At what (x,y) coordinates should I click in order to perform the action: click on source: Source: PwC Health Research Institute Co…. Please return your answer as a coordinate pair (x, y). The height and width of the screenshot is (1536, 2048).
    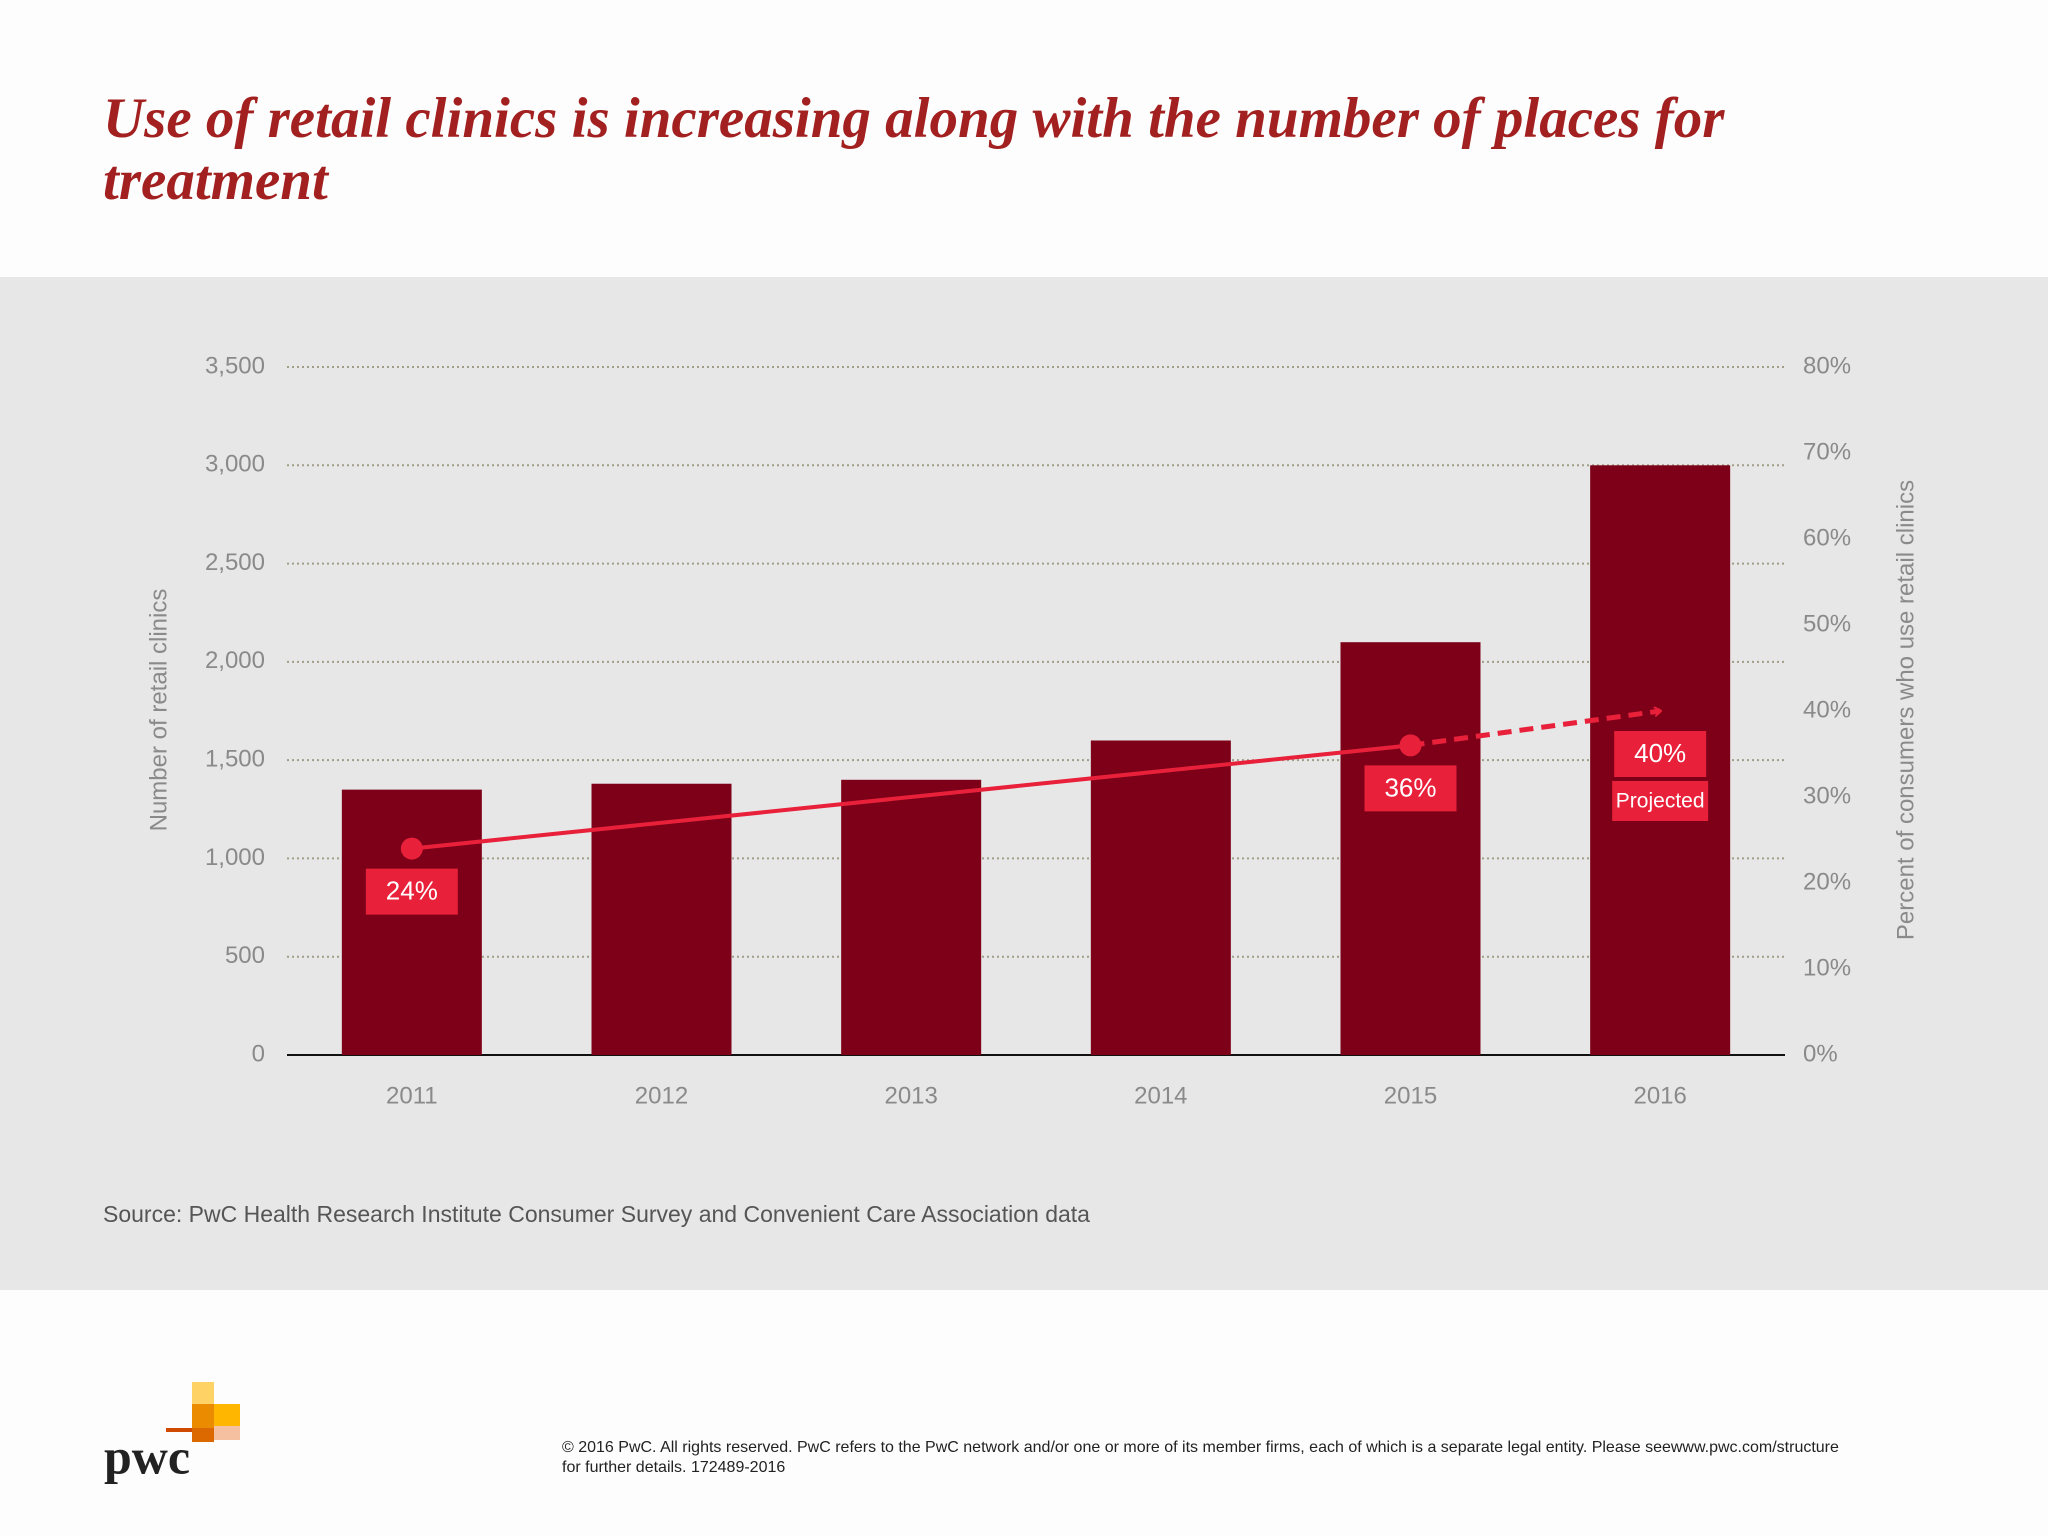
    Looking at the image, I should click on (596, 1214).